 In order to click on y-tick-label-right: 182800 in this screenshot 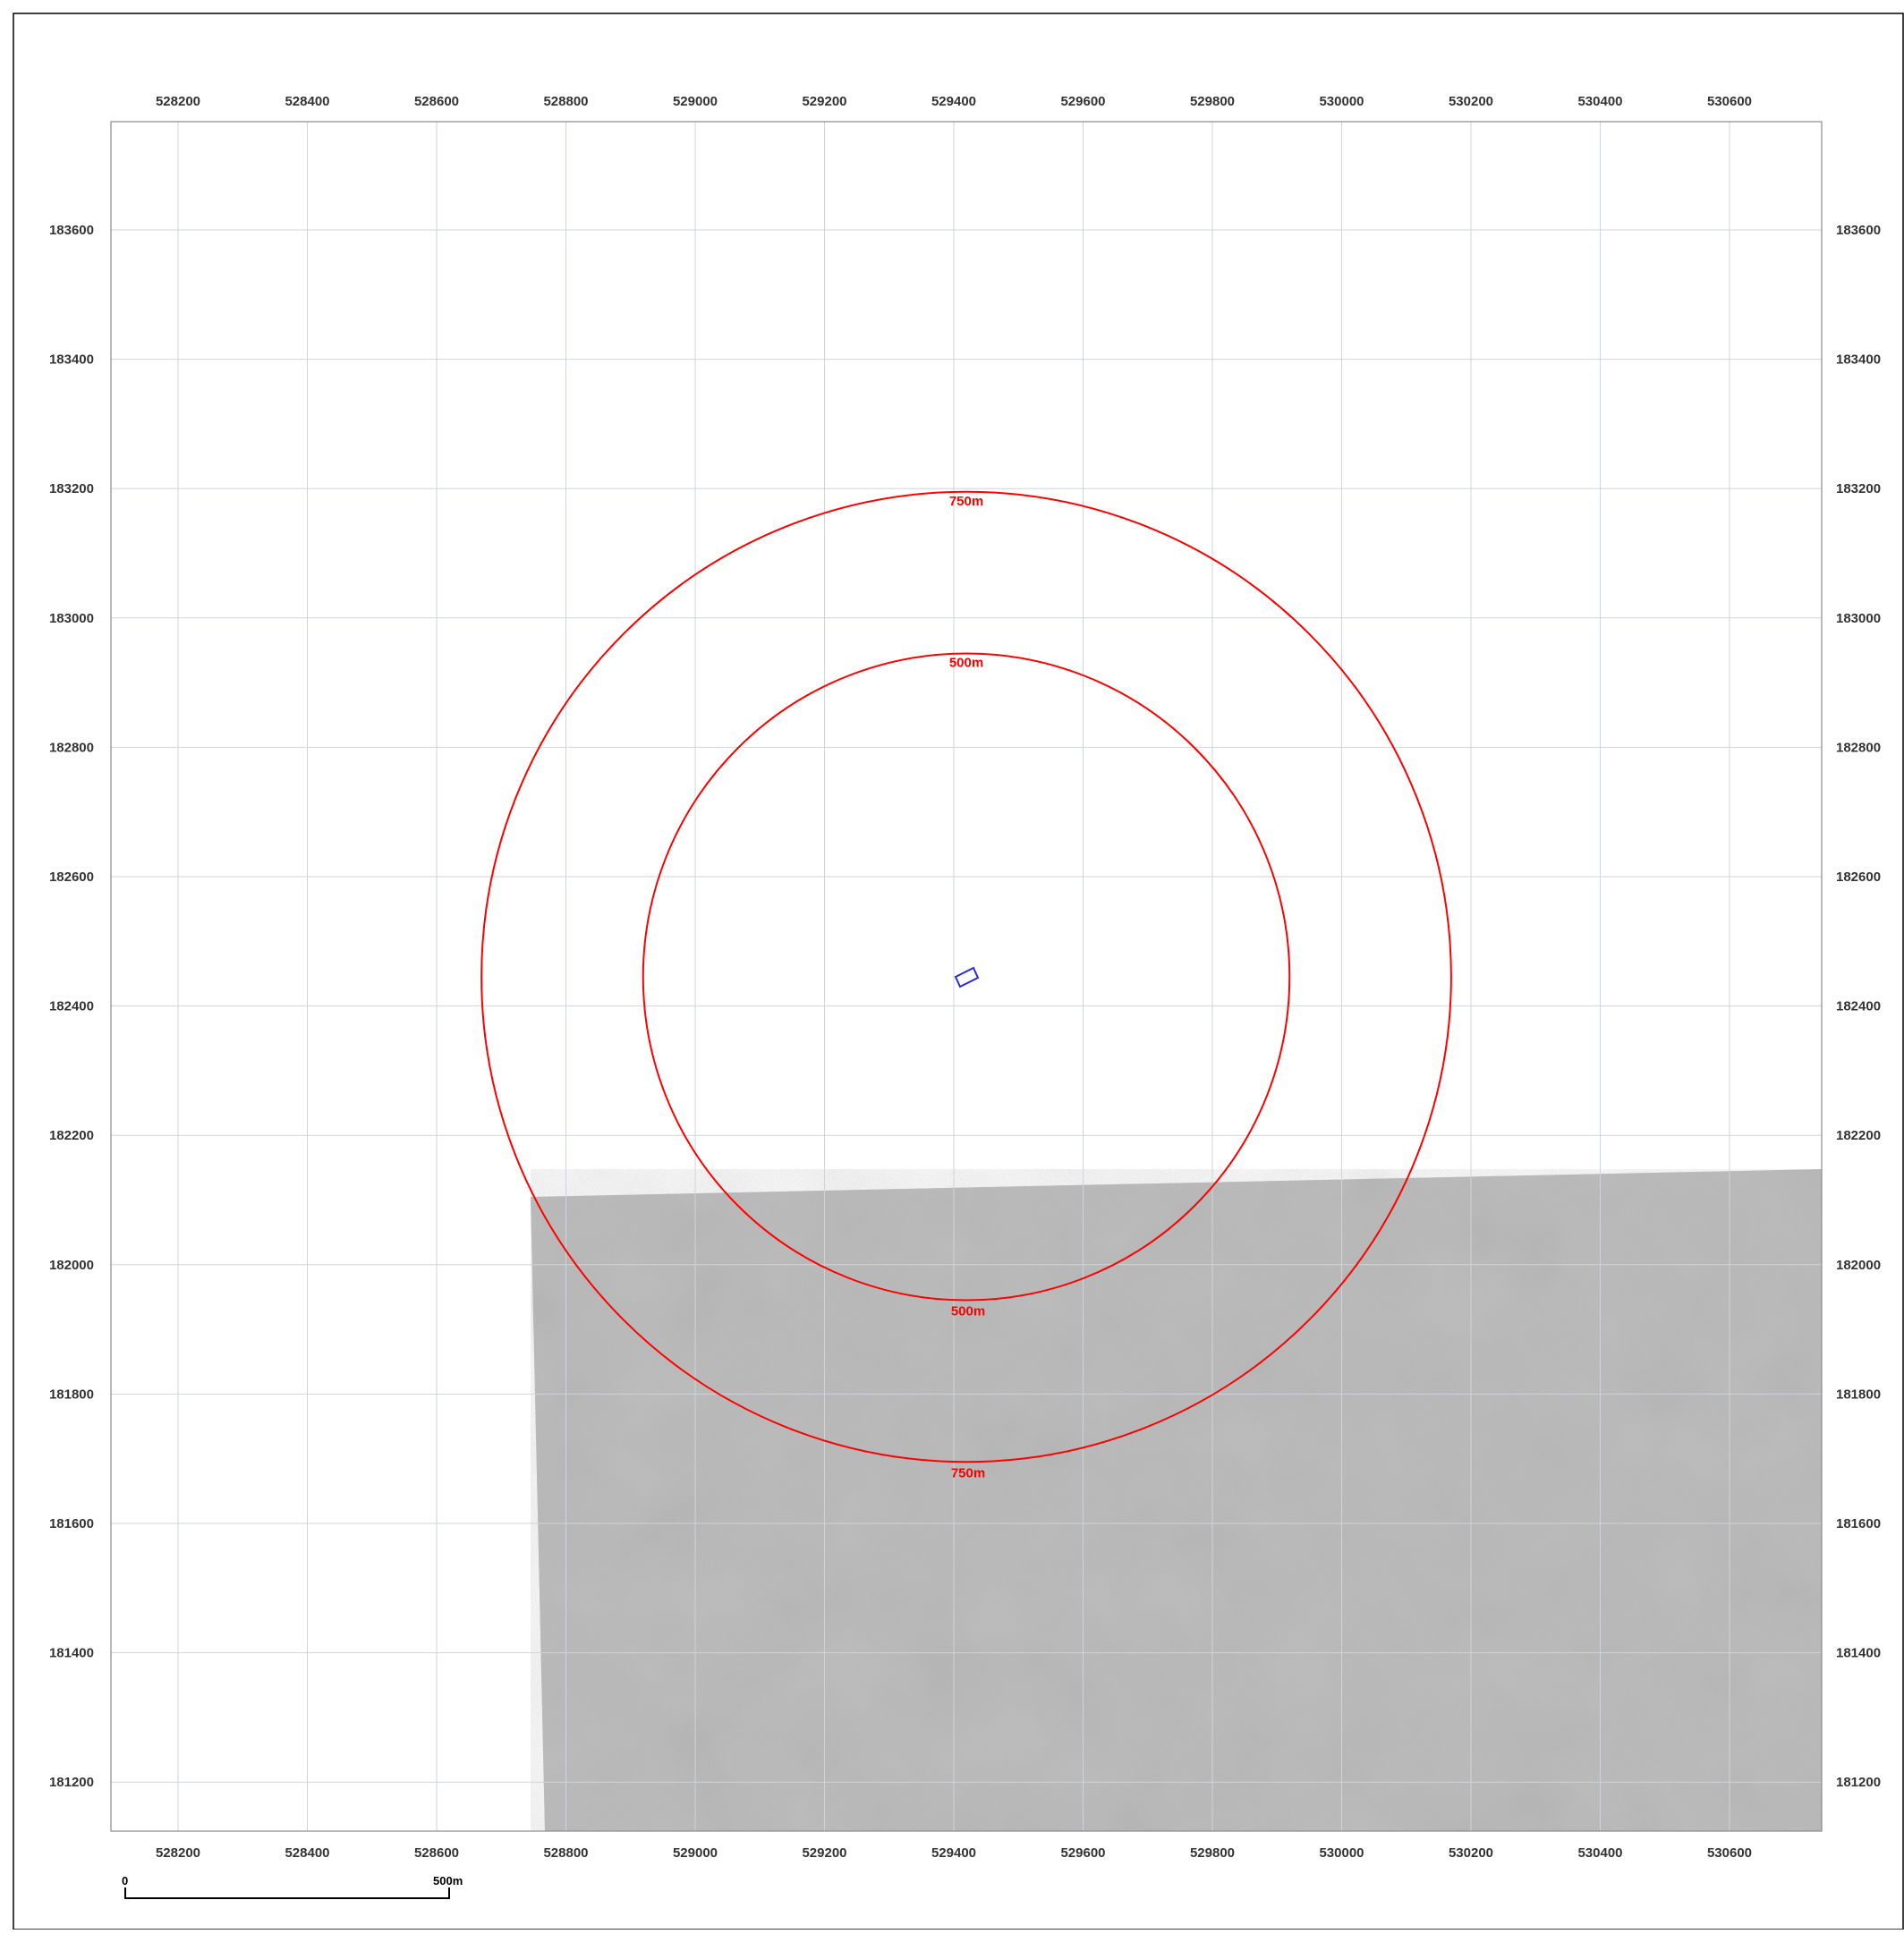, I will do `click(1858, 747)`.